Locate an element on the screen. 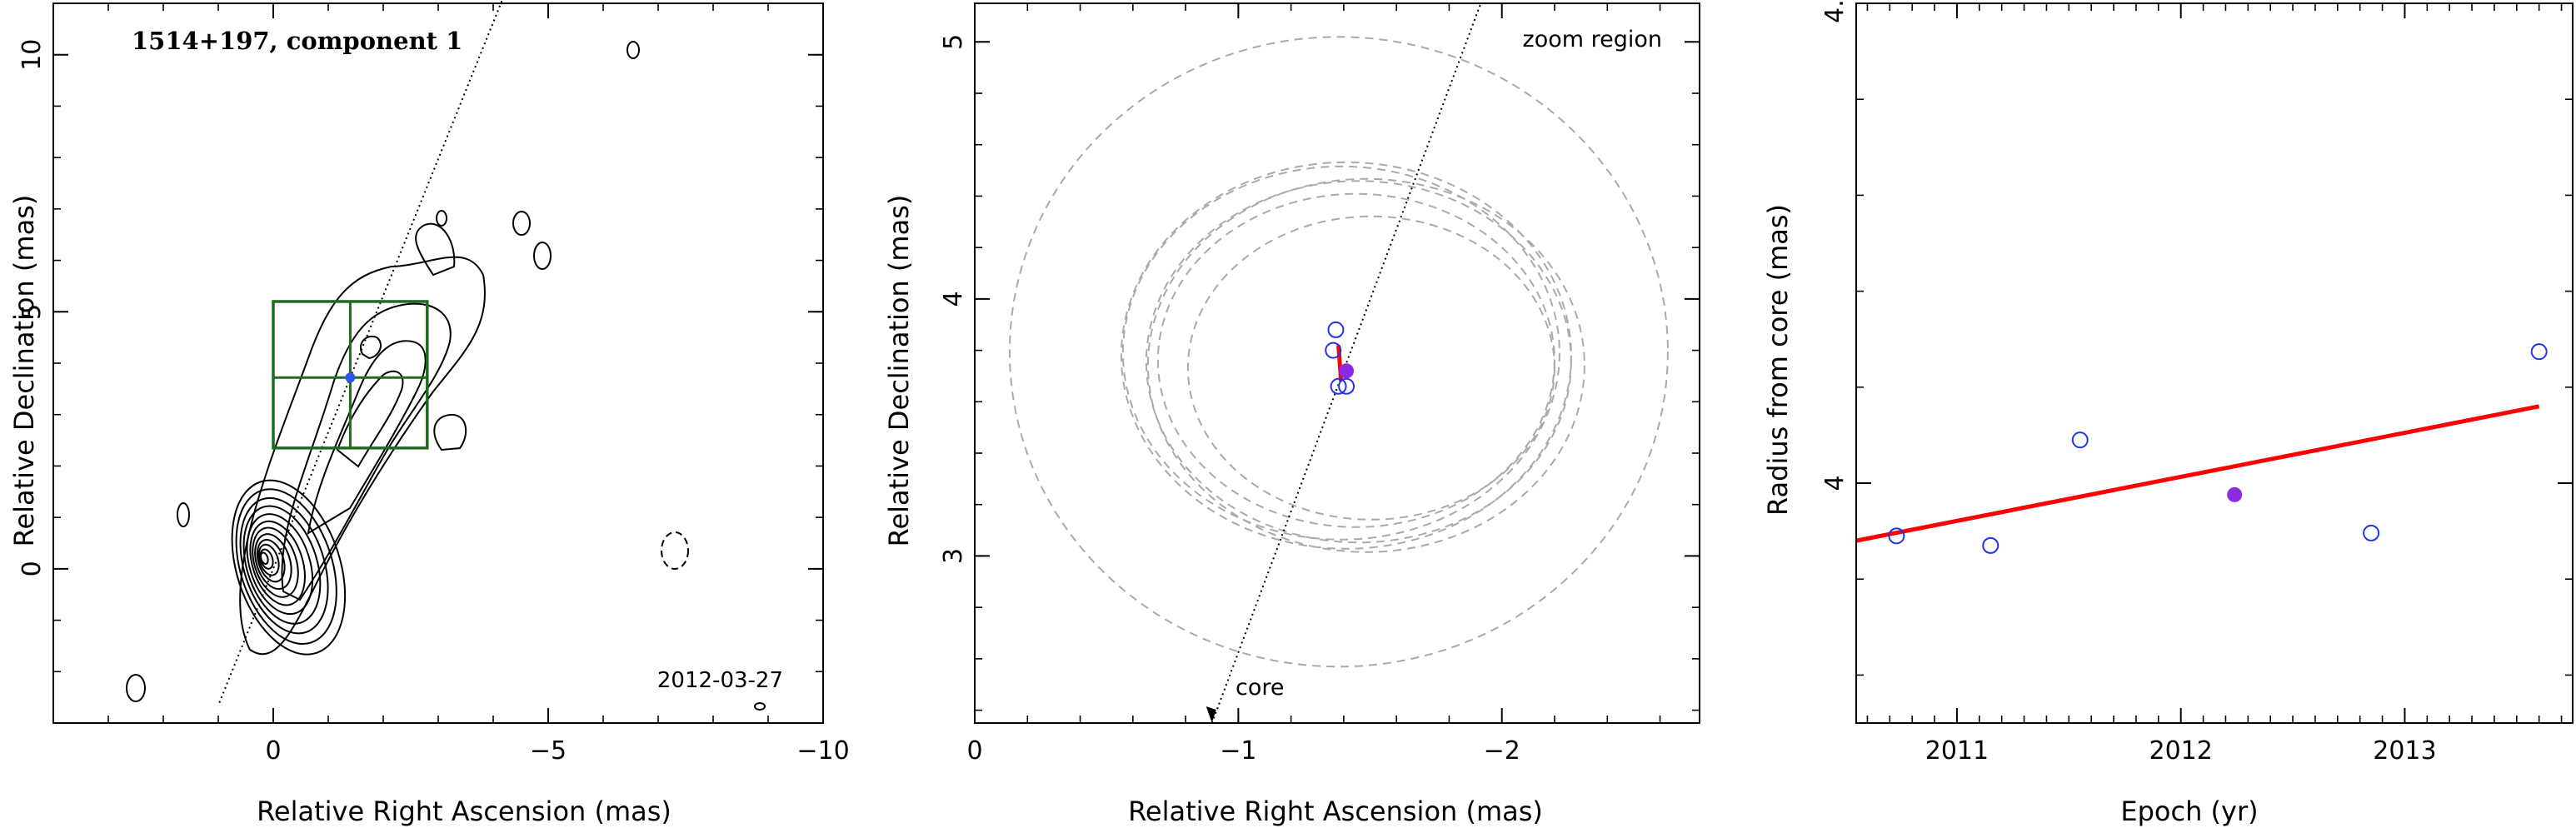 Image resolution: width=2576 pixels, height=833 pixels. zoom-region-label: zoom region is located at coordinates (1592, 39).